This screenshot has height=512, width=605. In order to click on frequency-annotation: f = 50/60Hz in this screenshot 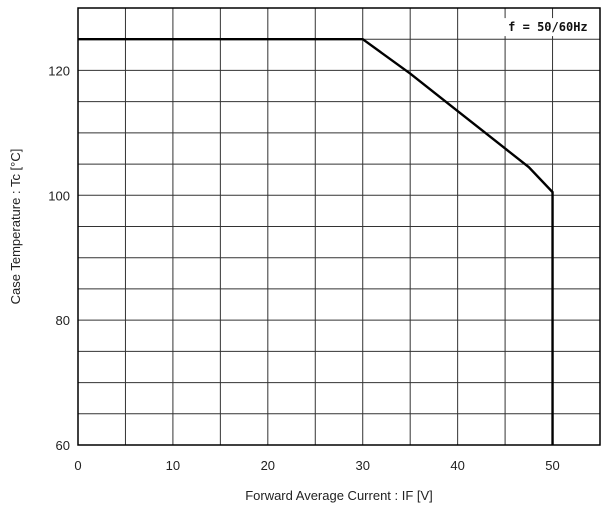, I will do `click(547, 27)`.